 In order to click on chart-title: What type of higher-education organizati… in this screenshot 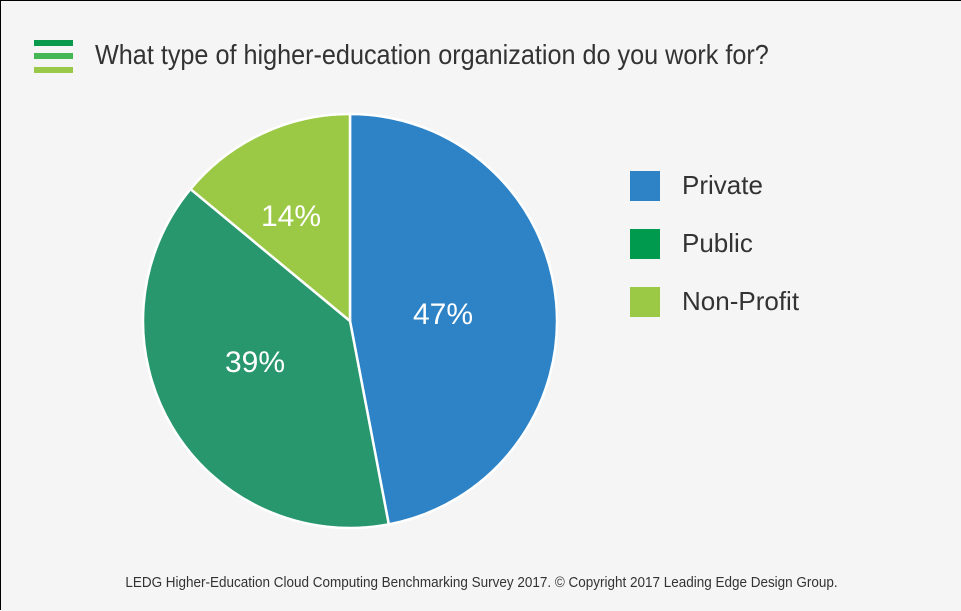, I will do `click(432, 54)`.